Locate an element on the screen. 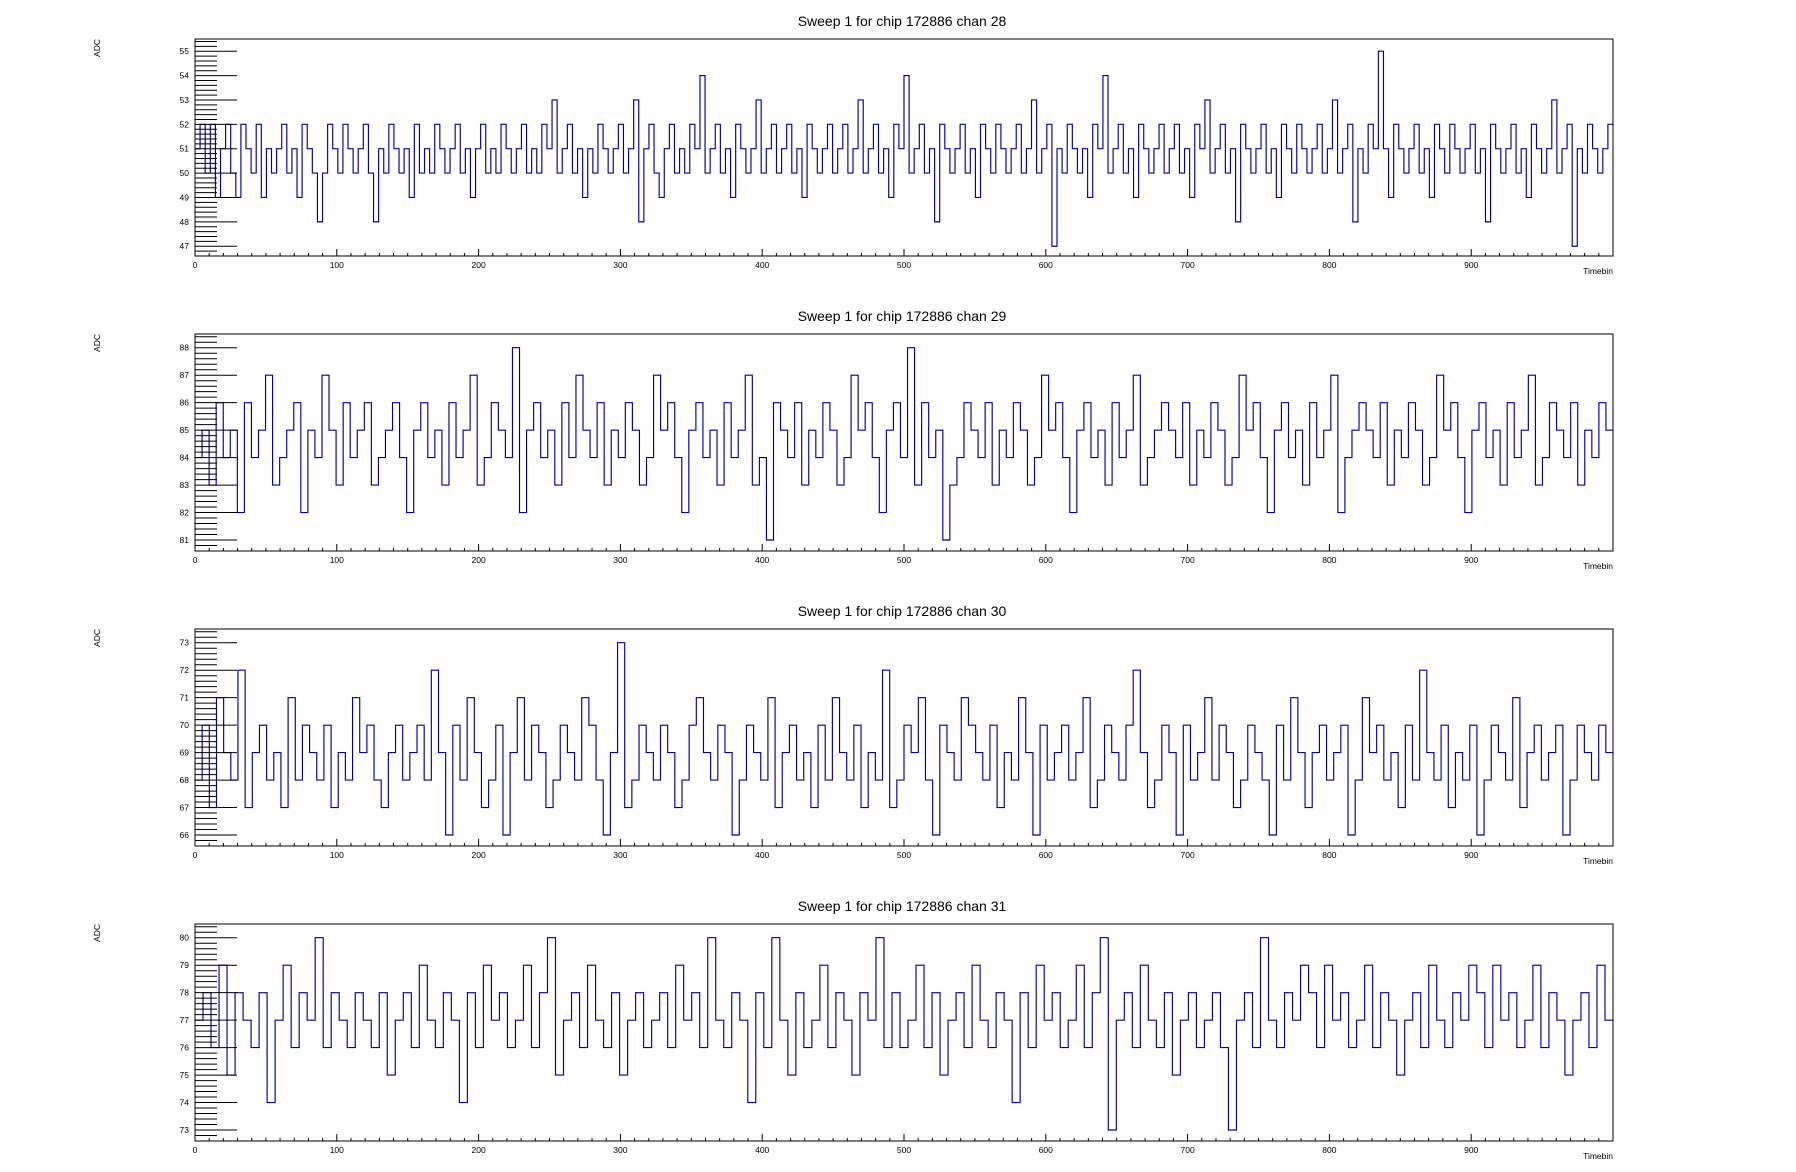  y-tick-label: 72 is located at coordinates (185, 670).